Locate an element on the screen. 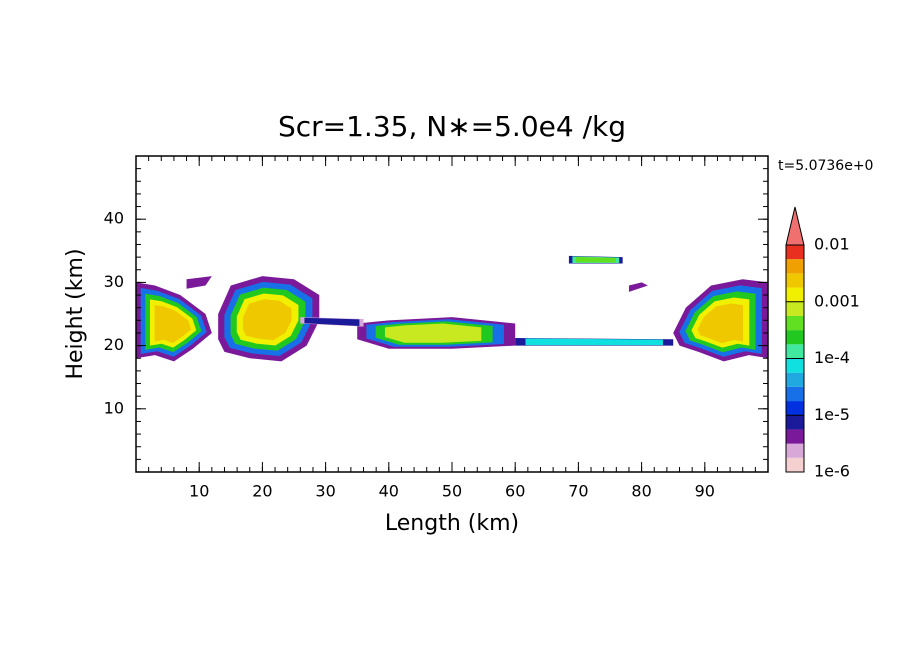 Image resolution: width=904 pixels, height=654 pixels. y-tick-label: 30 is located at coordinates (114, 281).